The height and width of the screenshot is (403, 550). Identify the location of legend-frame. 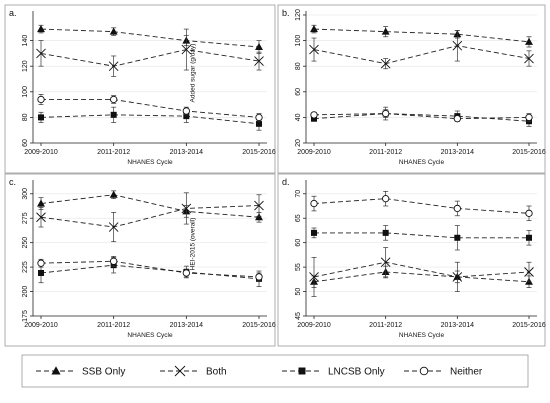
(275, 371).